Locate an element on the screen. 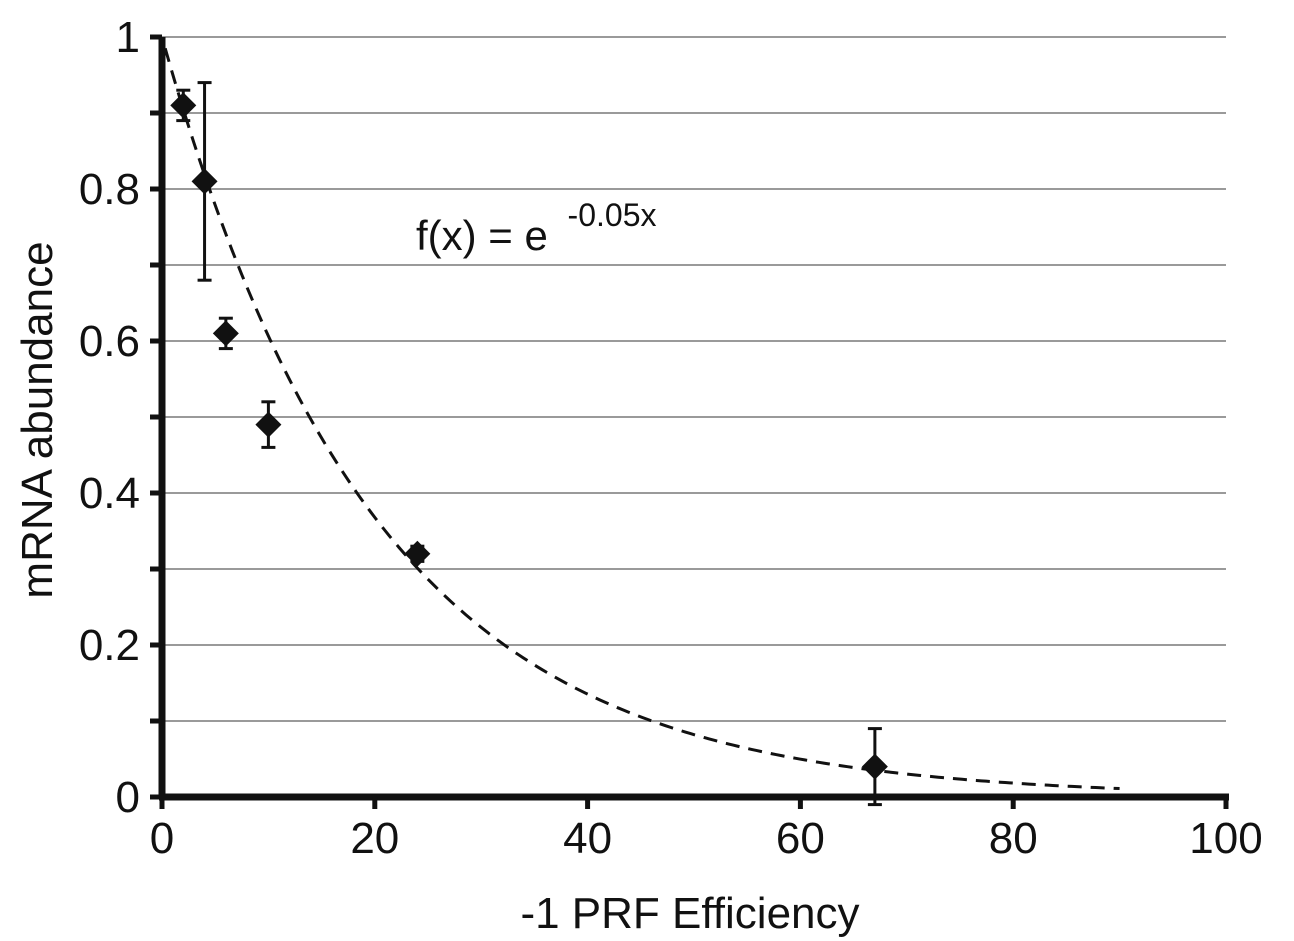 The width and height of the screenshot is (1294, 941). x-tick-label: 80 is located at coordinates (1013, 838).